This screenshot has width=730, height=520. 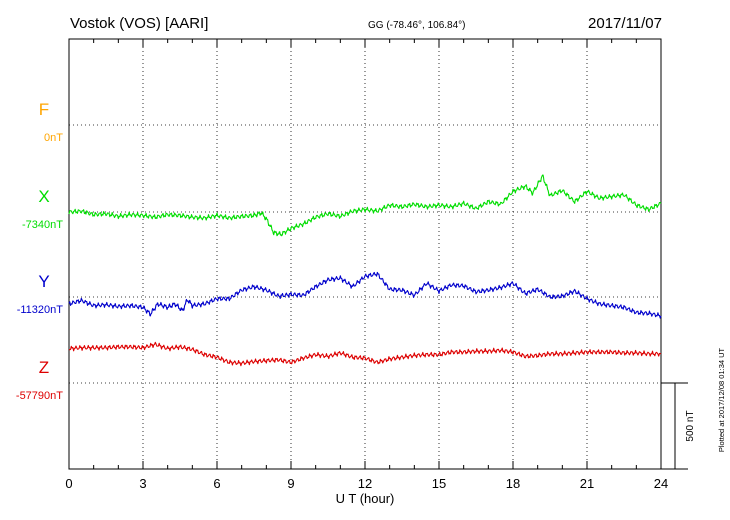 What do you see at coordinates (43, 281) in the screenshot?
I see `series-name-y: Y` at bounding box center [43, 281].